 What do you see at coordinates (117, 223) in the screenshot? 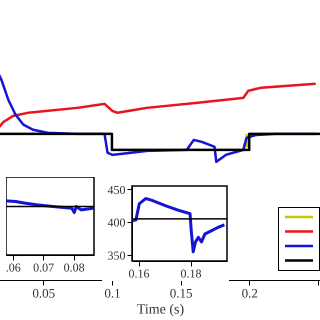
I see `y-tick-label: 400` at bounding box center [117, 223].